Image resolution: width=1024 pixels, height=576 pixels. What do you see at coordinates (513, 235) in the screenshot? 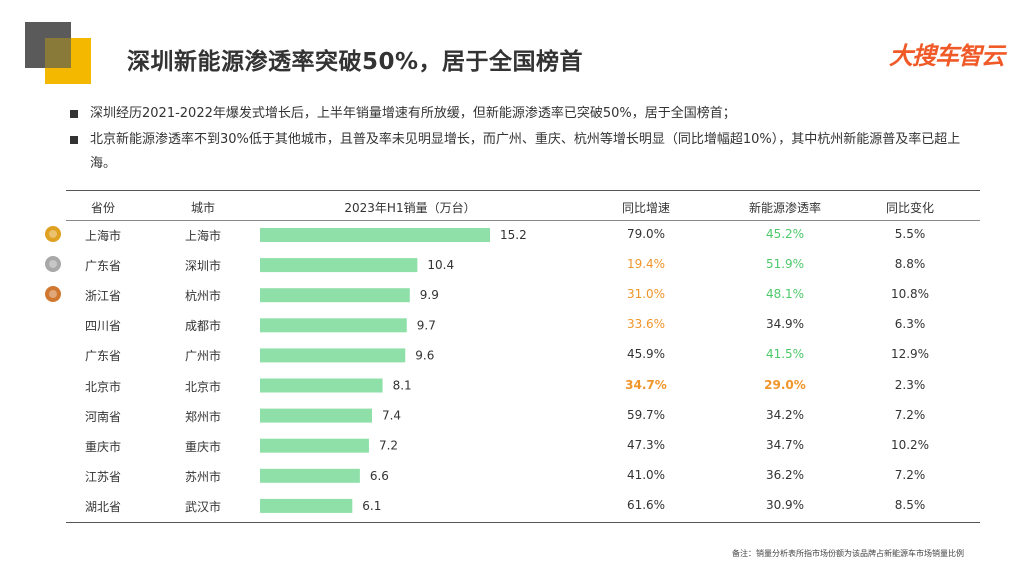
I see `sales-value-label: 15.2` at bounding box center [513, 235].